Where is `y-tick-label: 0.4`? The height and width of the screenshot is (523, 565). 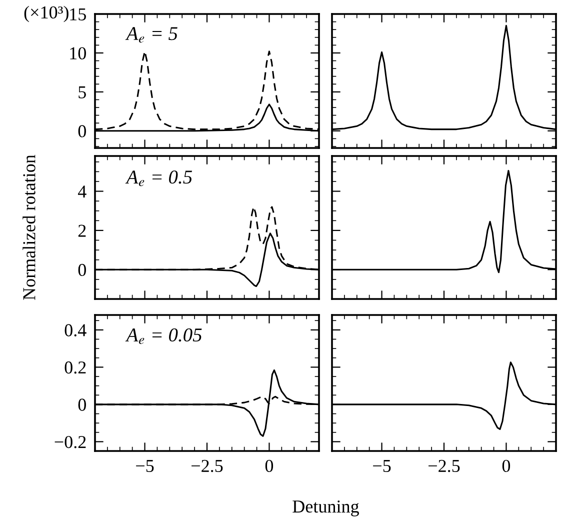
y-tick-label: 0.4 is located at coordinates (75, 330).